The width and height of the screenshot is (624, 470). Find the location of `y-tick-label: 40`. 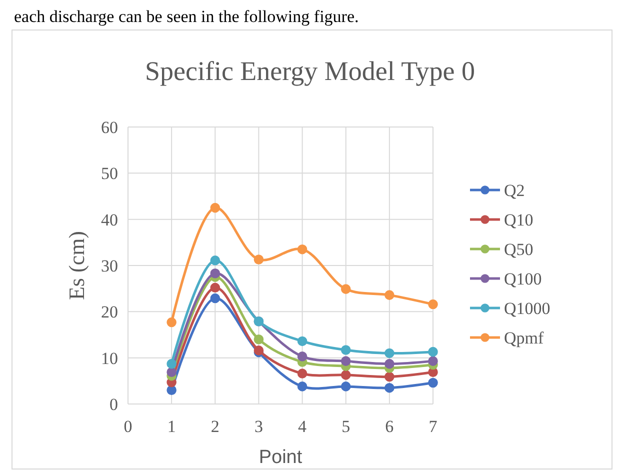

y-tick-label: 40 is located at coordinates (109, 220).